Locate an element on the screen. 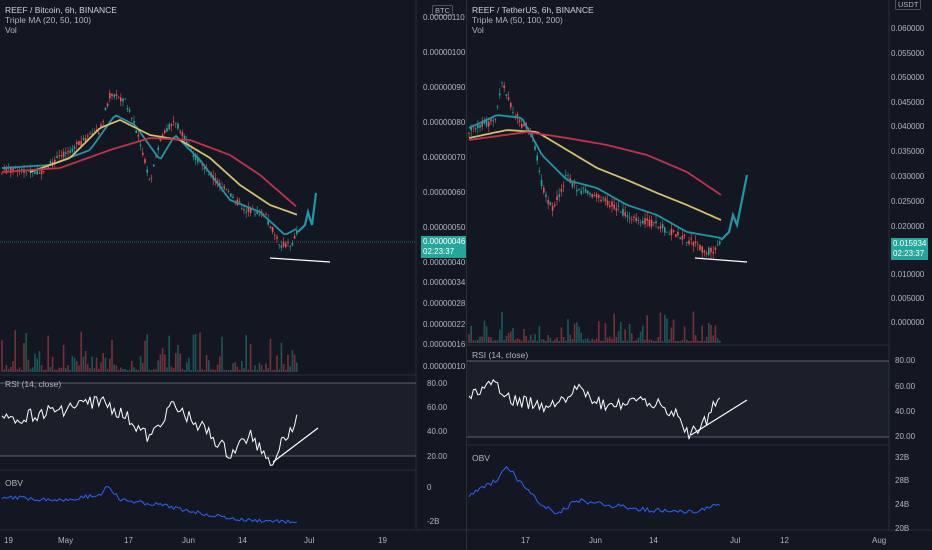  right-vol-legend: Vol is located at coordinates (478, 30).